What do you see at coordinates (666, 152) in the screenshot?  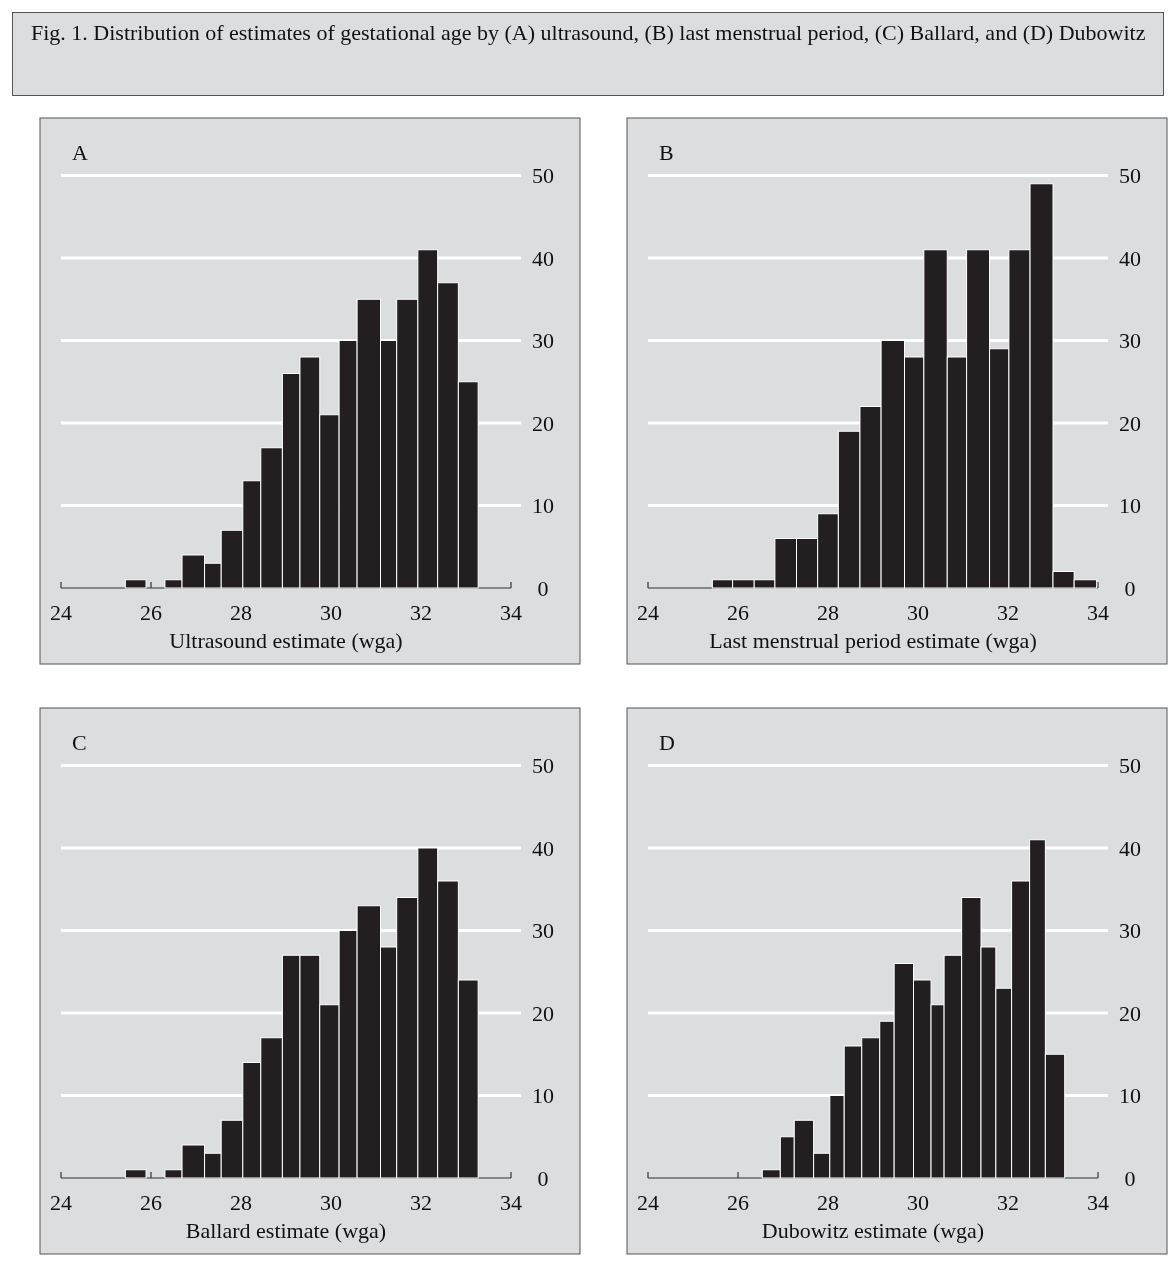 I see `chart-title: B` at bounding box center [666, 152].